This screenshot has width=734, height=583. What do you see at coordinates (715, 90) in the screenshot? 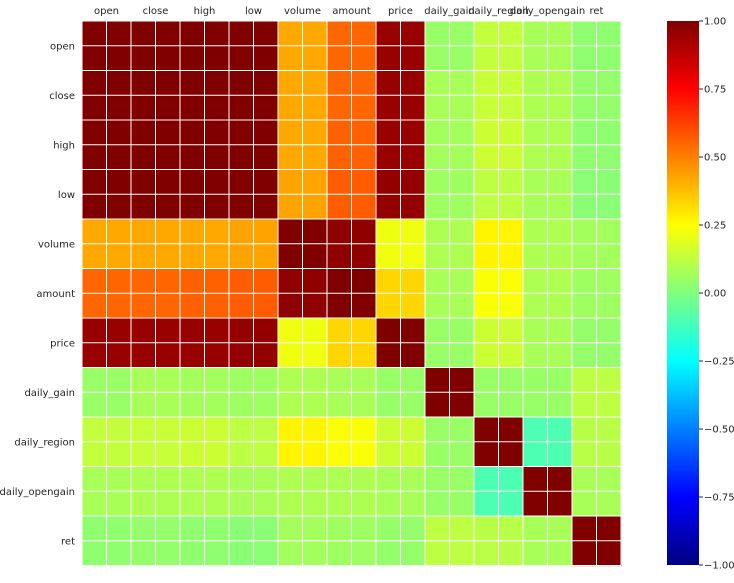
I see `colorbar-tick-label: 0.75` at bounding box center [715, 90].